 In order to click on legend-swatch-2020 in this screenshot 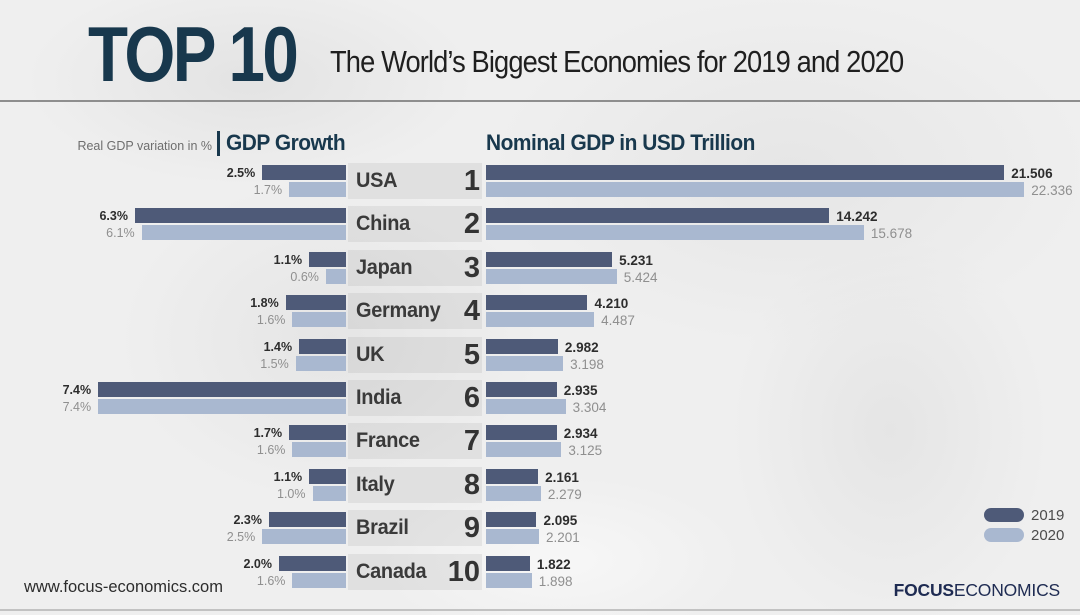, I will do `click(1004, 535)`.